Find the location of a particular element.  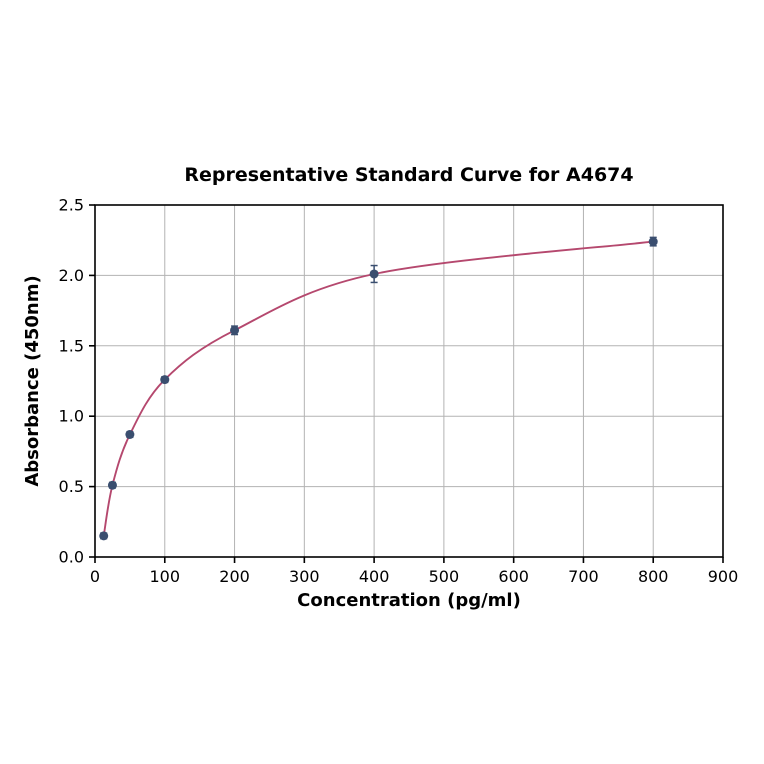

y-tick-label: 1.5 is located at coordinates (71, 345).